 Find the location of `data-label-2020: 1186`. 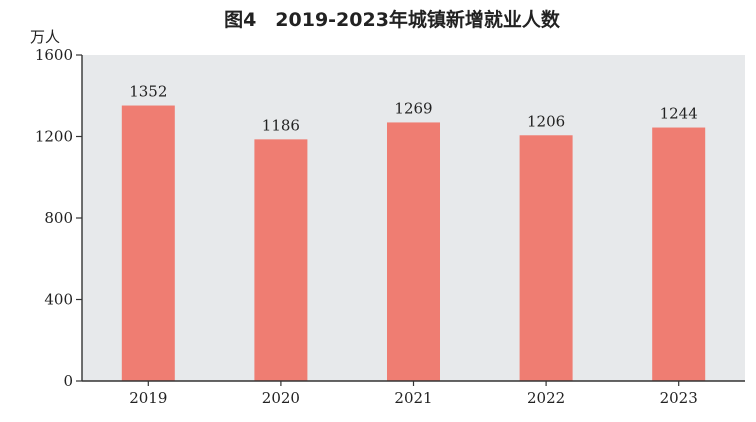

data-label-2020: 1186 is located at coordinates (281, 125).